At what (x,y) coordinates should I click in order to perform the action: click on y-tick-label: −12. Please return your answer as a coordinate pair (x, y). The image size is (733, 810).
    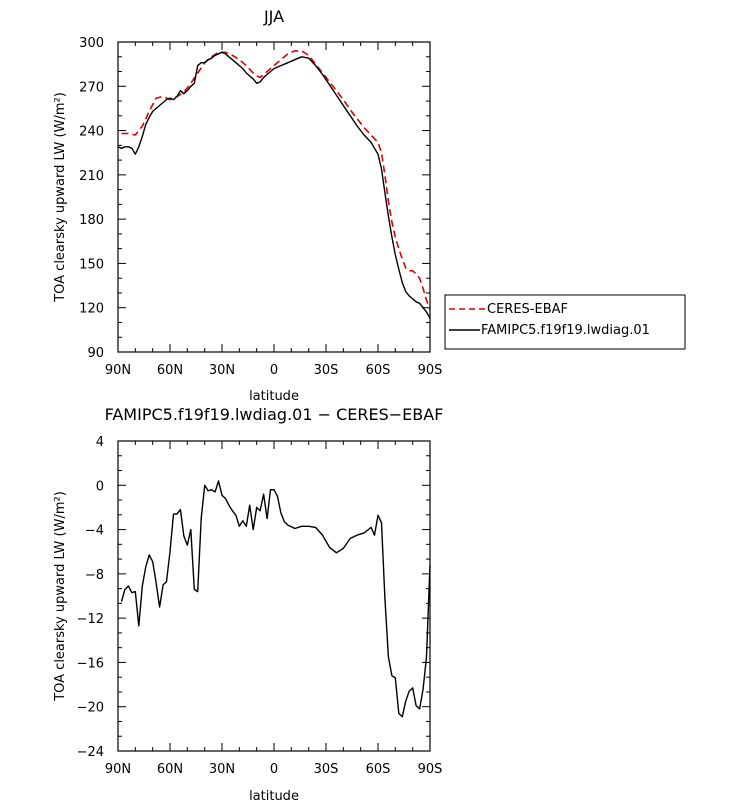
    Looking at the image, I should click on (90, 619).